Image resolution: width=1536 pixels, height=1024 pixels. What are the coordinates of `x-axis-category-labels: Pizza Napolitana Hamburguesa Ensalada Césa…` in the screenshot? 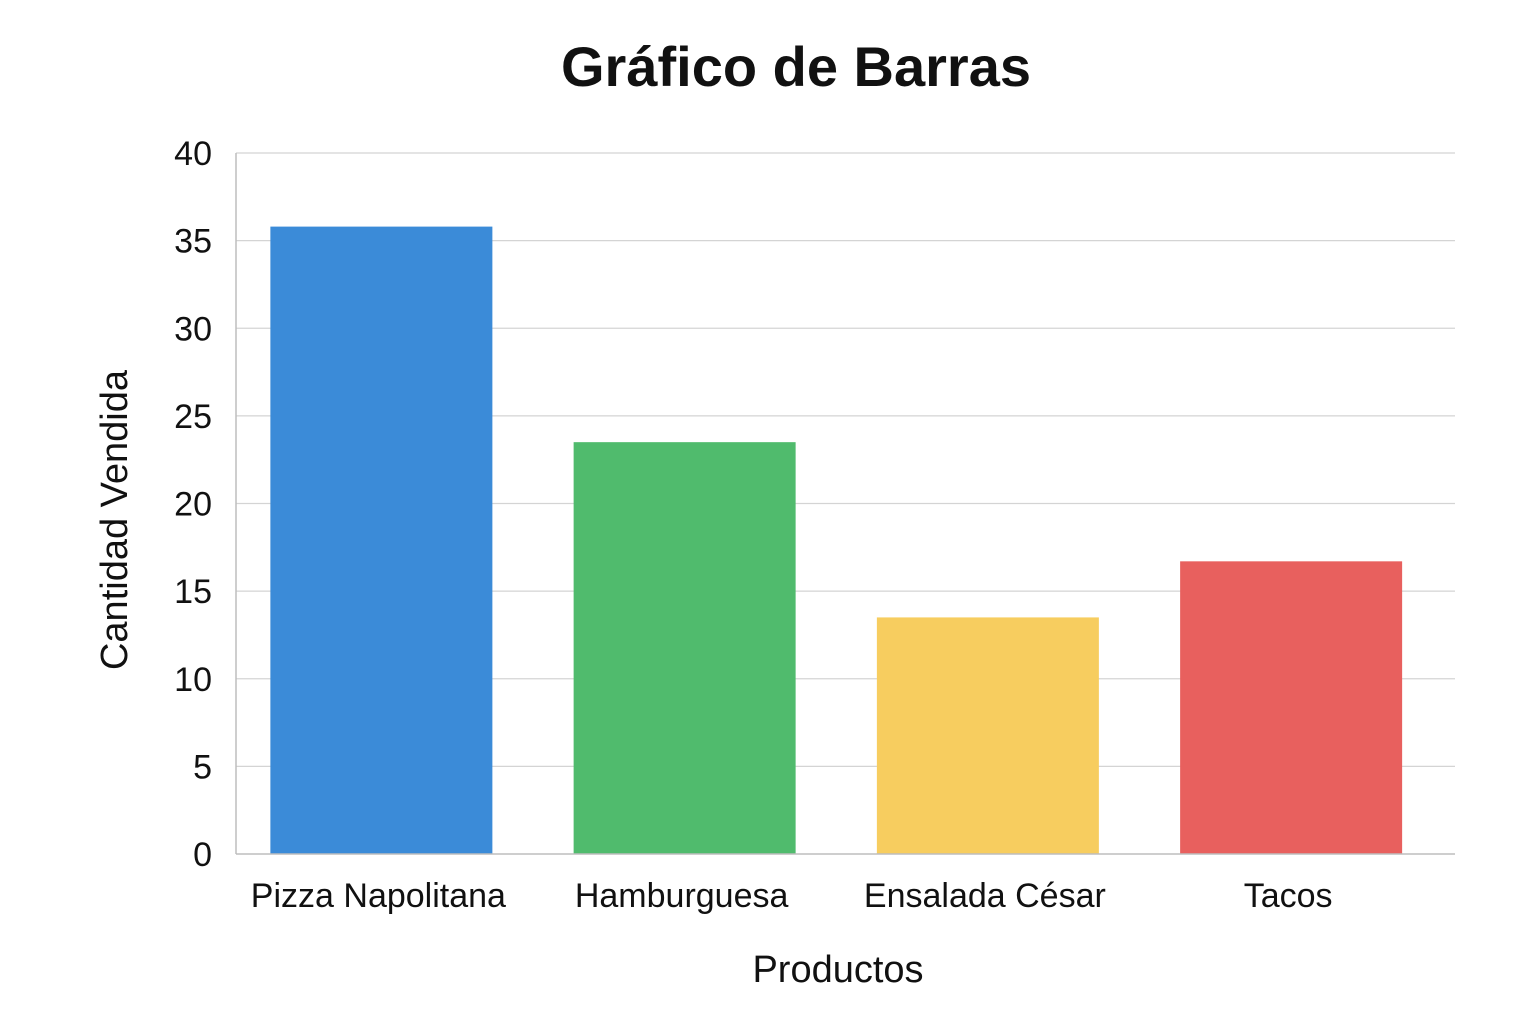 It's located at (792, 896).